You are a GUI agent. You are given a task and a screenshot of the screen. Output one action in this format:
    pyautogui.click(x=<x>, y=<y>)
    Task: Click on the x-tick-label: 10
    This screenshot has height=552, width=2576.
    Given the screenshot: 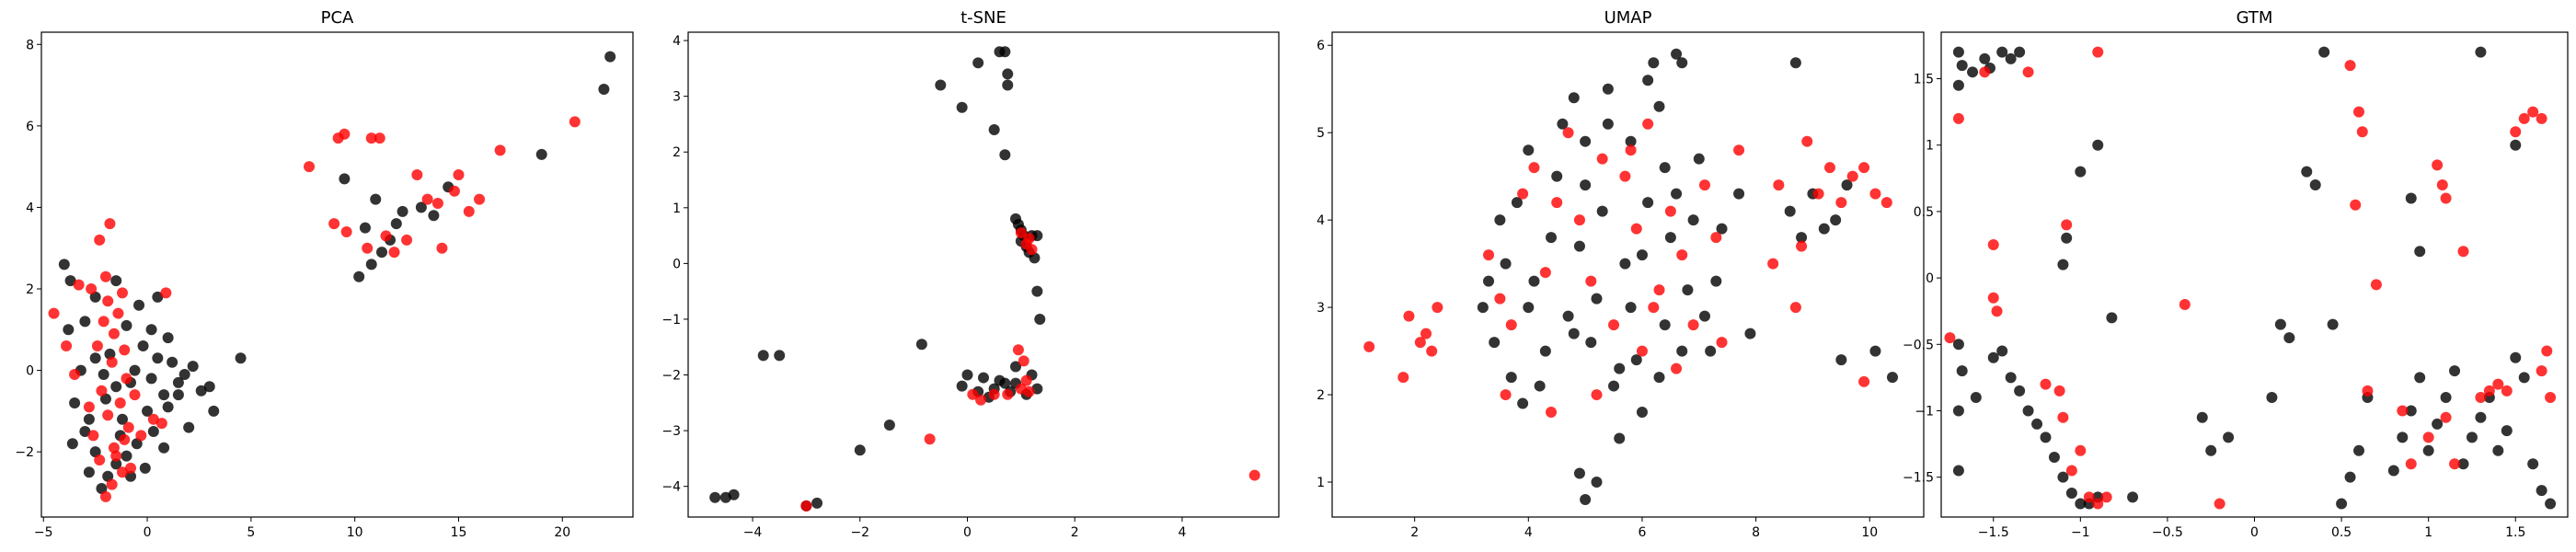 What is the action you would take?
    pyautogui.click(x=355, y=532)
    